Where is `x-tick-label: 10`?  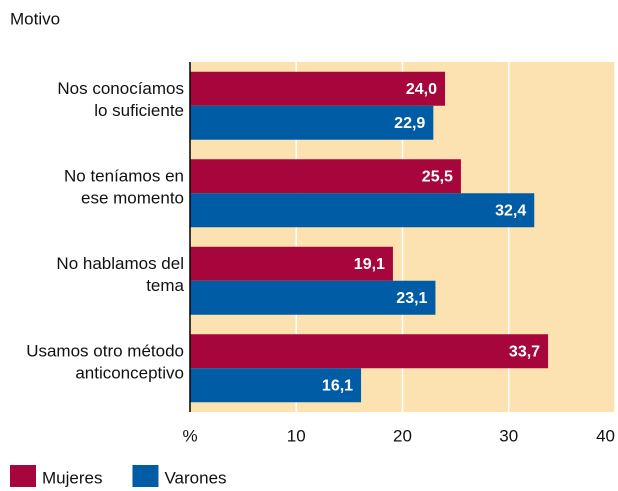 x-tick-label: 10 is located at coordinates (296, 435).